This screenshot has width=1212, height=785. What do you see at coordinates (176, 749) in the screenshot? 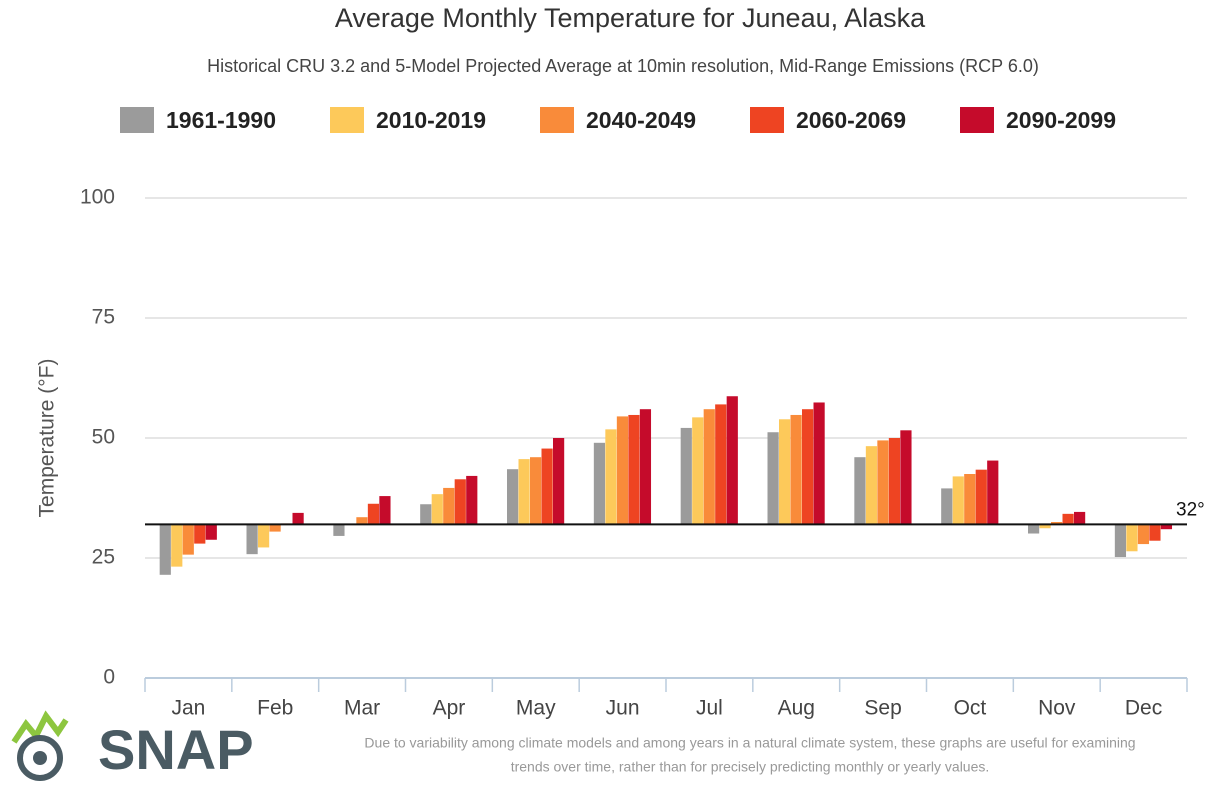
I see `logo-text: SNAP` at bounding box center [176, 749].